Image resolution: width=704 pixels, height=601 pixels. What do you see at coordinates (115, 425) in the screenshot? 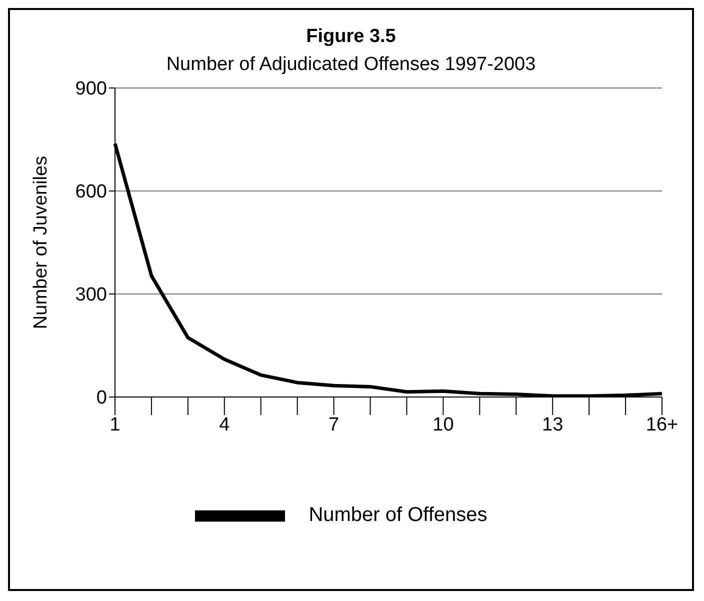
I see `x-tick-label: 1` at bounding box center [115, 425].